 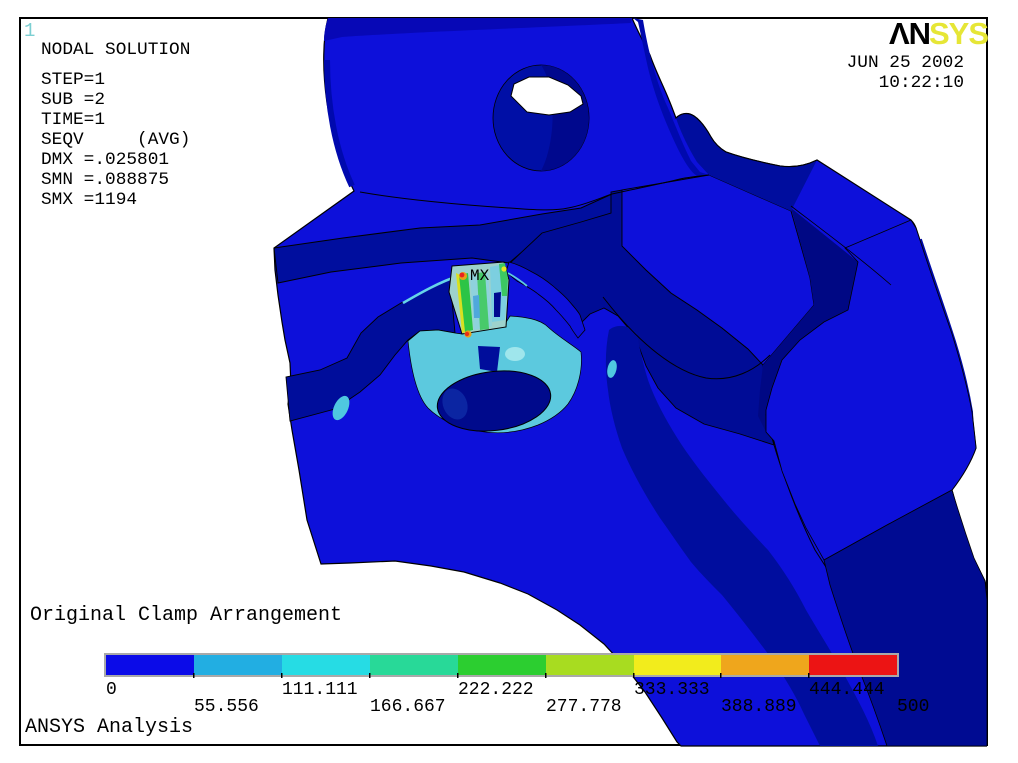 I want to click on svg-text: 333.333, so click(x=672, y=690).